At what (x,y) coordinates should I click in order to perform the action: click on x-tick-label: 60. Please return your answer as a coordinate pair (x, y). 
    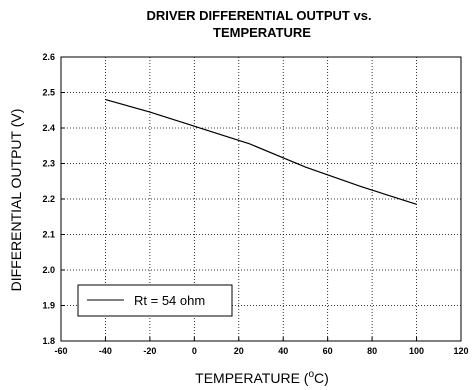
    Looking at the image, I should click on (328, 351).